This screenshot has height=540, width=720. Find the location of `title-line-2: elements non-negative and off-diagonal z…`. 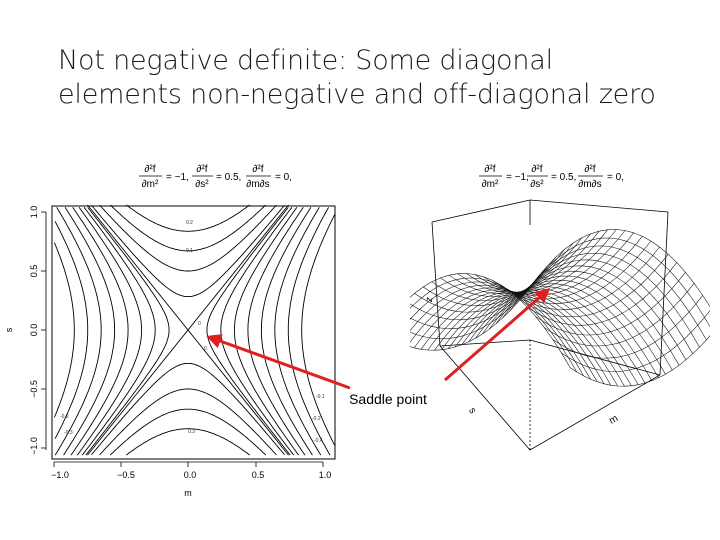

title-line-2: elements non-negative and off-diagonal z… is located at coordinates (357, 94).